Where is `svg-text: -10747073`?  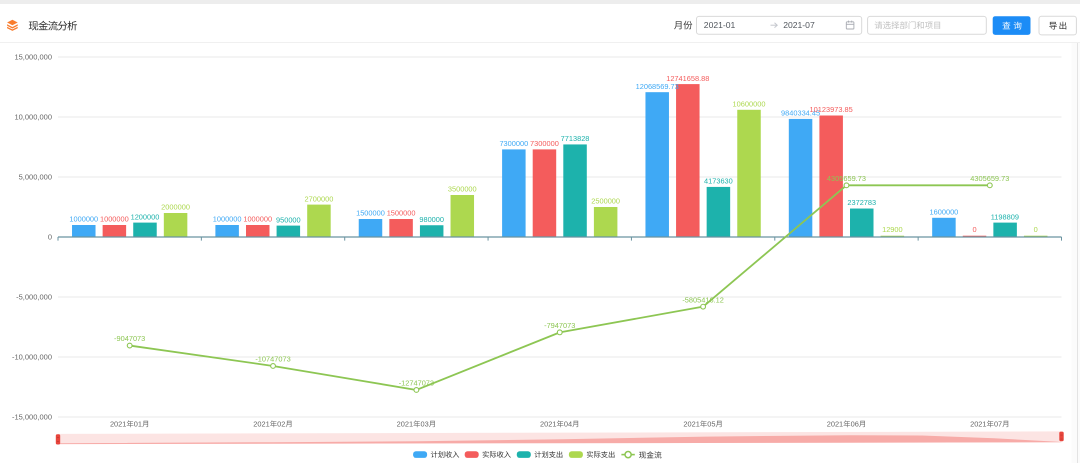
svg-text: -10747073 is located at coordinates (272, 359).